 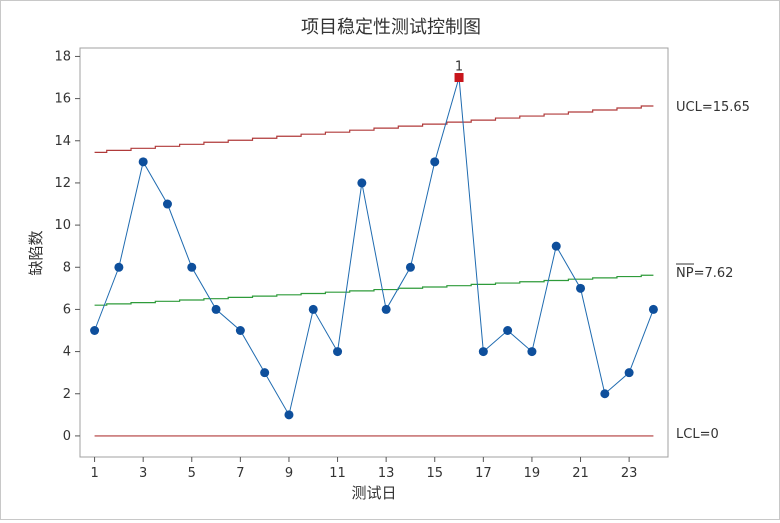 I want to click on flag-label: 1, so click(x=459, y=67).